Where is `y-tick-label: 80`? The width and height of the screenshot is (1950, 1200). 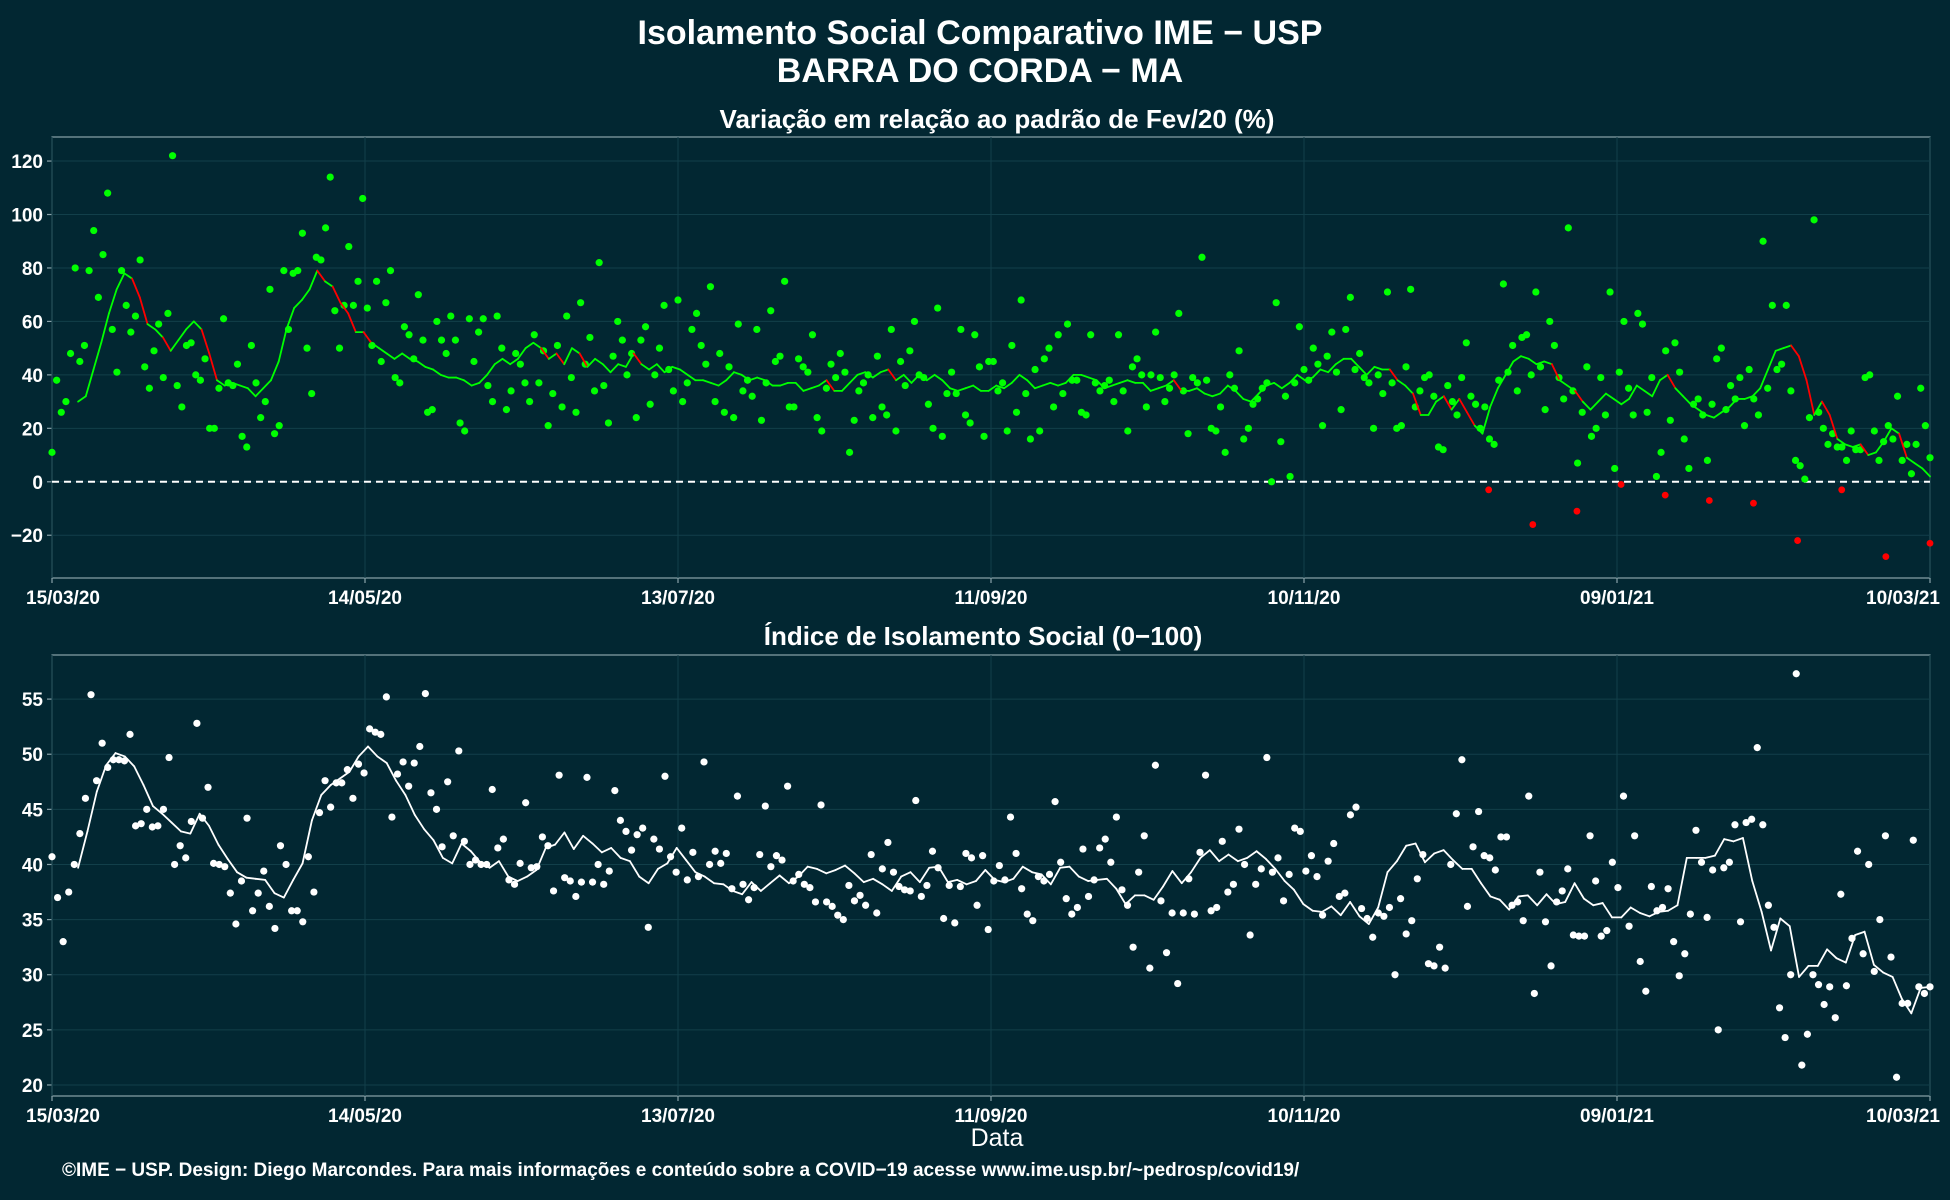
y-tick-label: 80 is located at coordinates (32, 269).